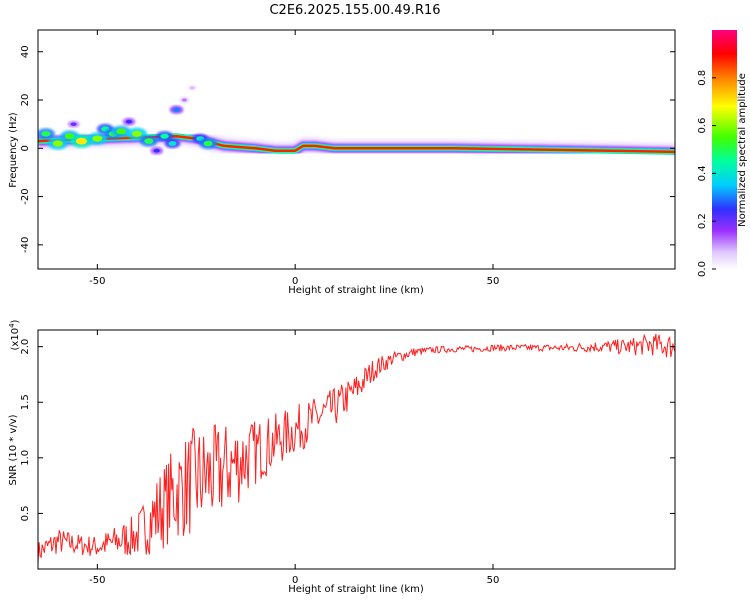  Describe the element at coordinates (724, 149) in the screenshot. I see `colorbar-gradient` at that location.